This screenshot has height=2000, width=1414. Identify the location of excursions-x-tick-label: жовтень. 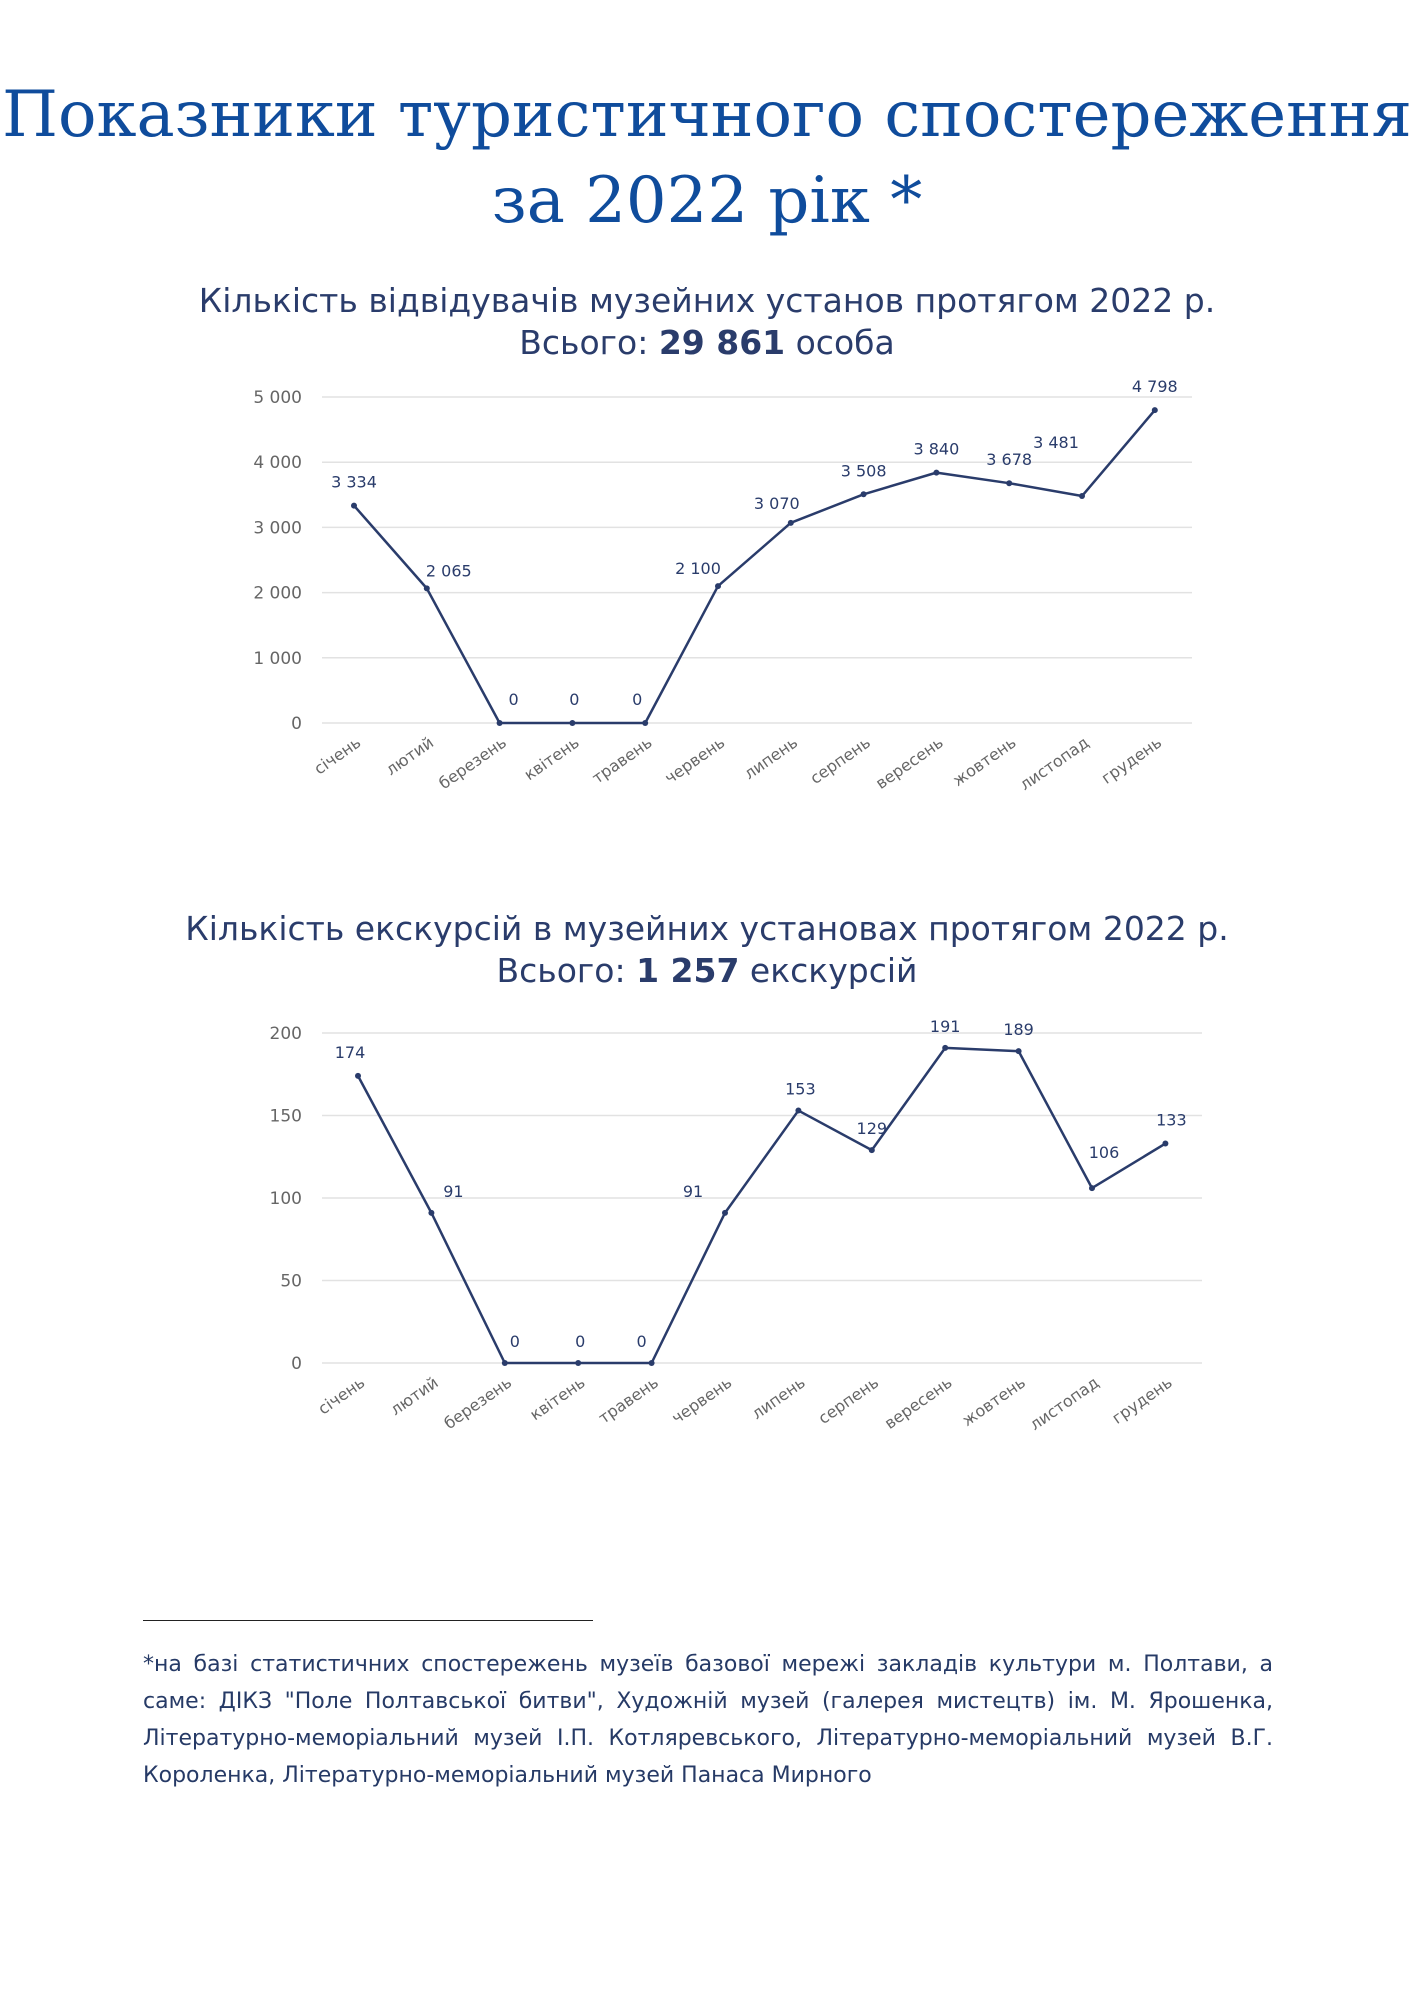
(993, 1401).